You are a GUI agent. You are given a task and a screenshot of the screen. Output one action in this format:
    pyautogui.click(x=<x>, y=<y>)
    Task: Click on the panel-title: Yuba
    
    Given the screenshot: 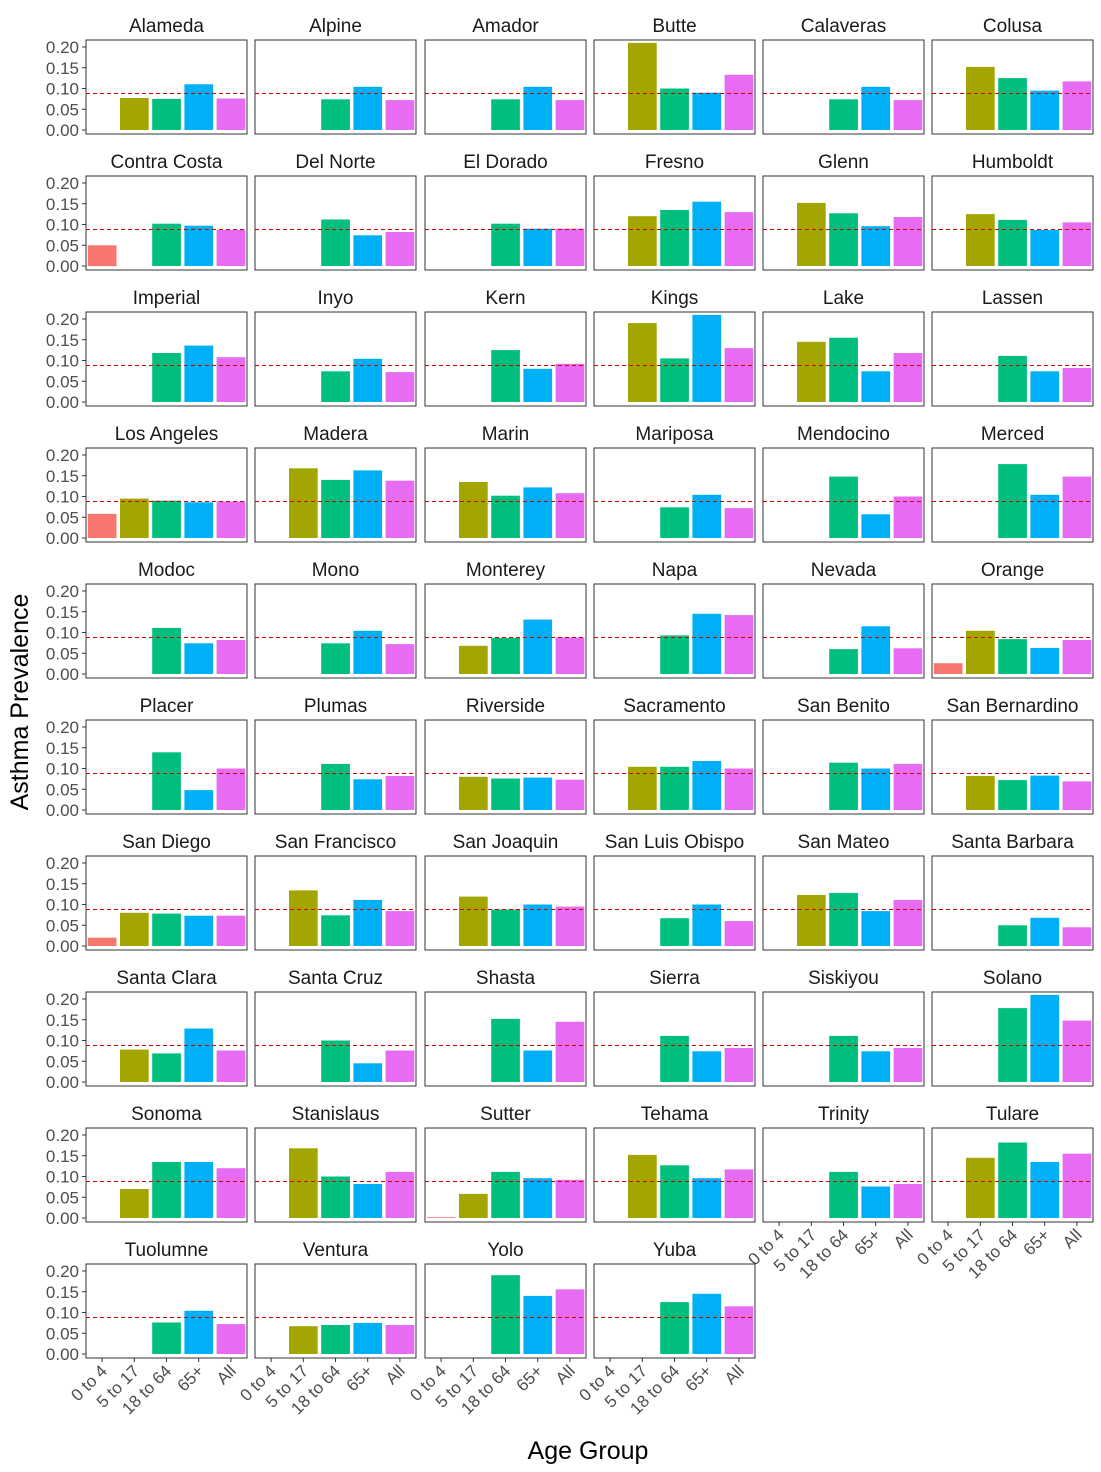 What is the action you would take?
    pyautogui.click(x=675, y=1250)
    